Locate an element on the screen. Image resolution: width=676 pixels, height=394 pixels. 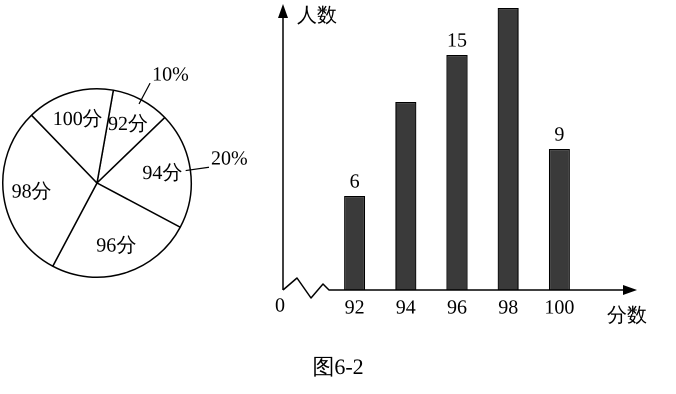
x-axis-title: 分数 is located at coordinates (627, 315).